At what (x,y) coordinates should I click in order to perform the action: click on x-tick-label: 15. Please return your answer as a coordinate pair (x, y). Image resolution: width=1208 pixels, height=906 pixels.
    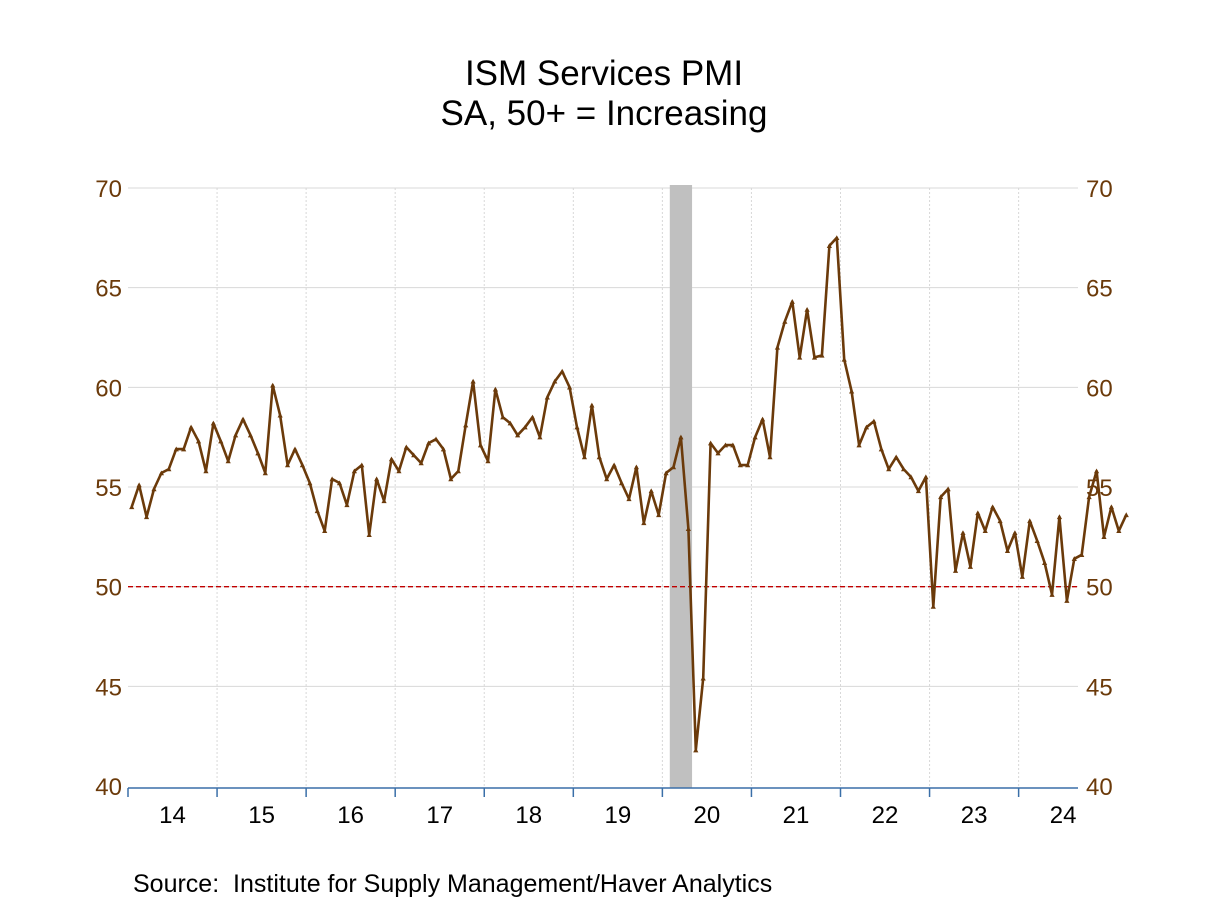
    Looking at the image, I should click on (261, 815).